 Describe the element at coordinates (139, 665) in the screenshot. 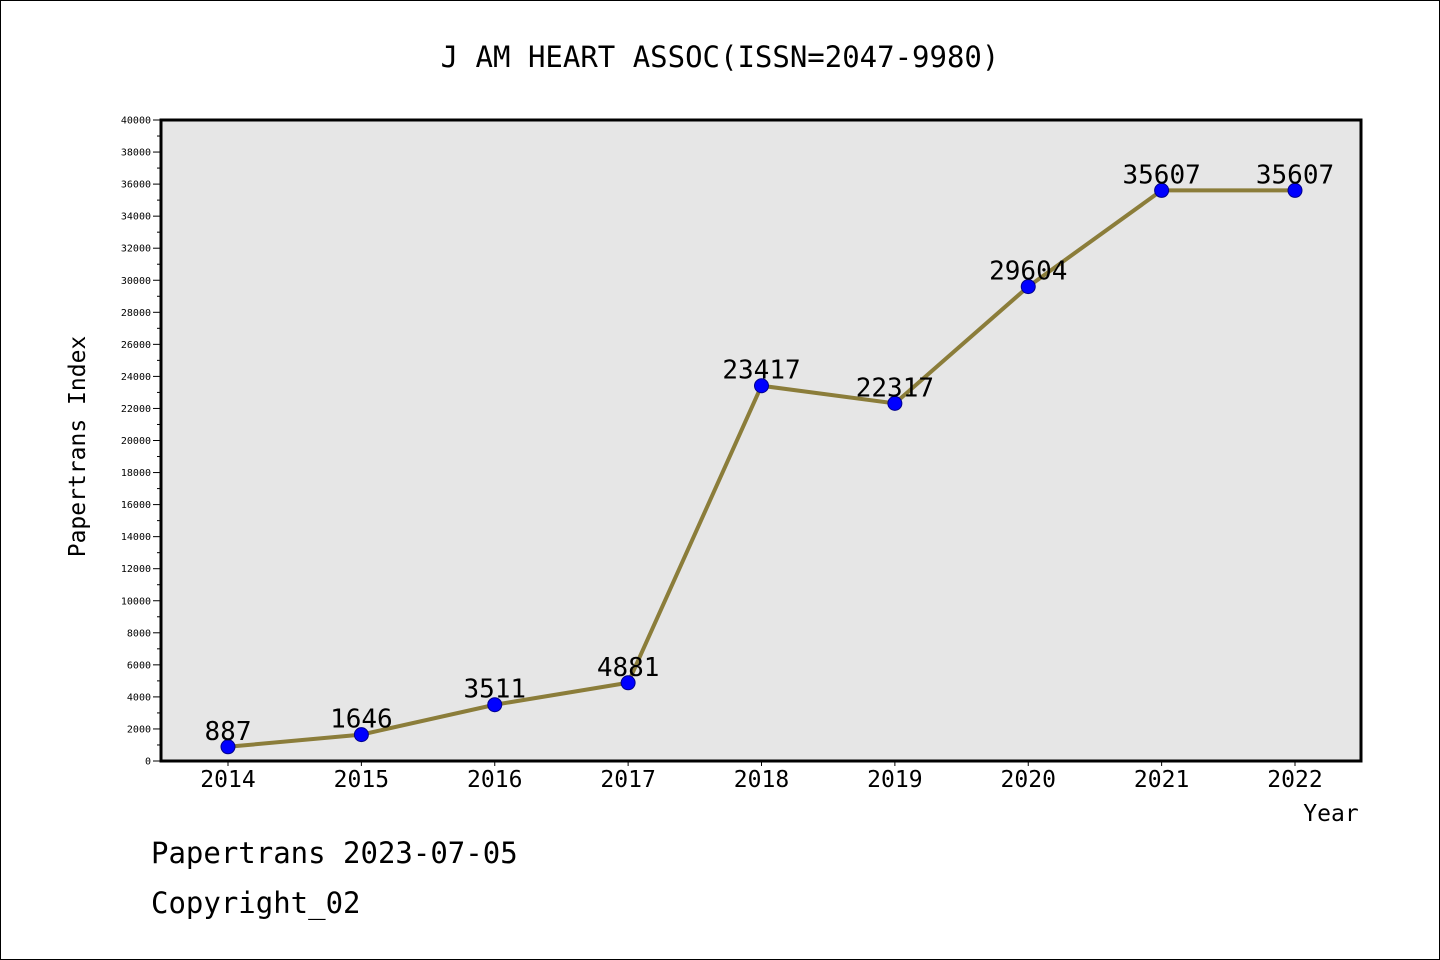

I see `y-tick-label: 6000` at that location.